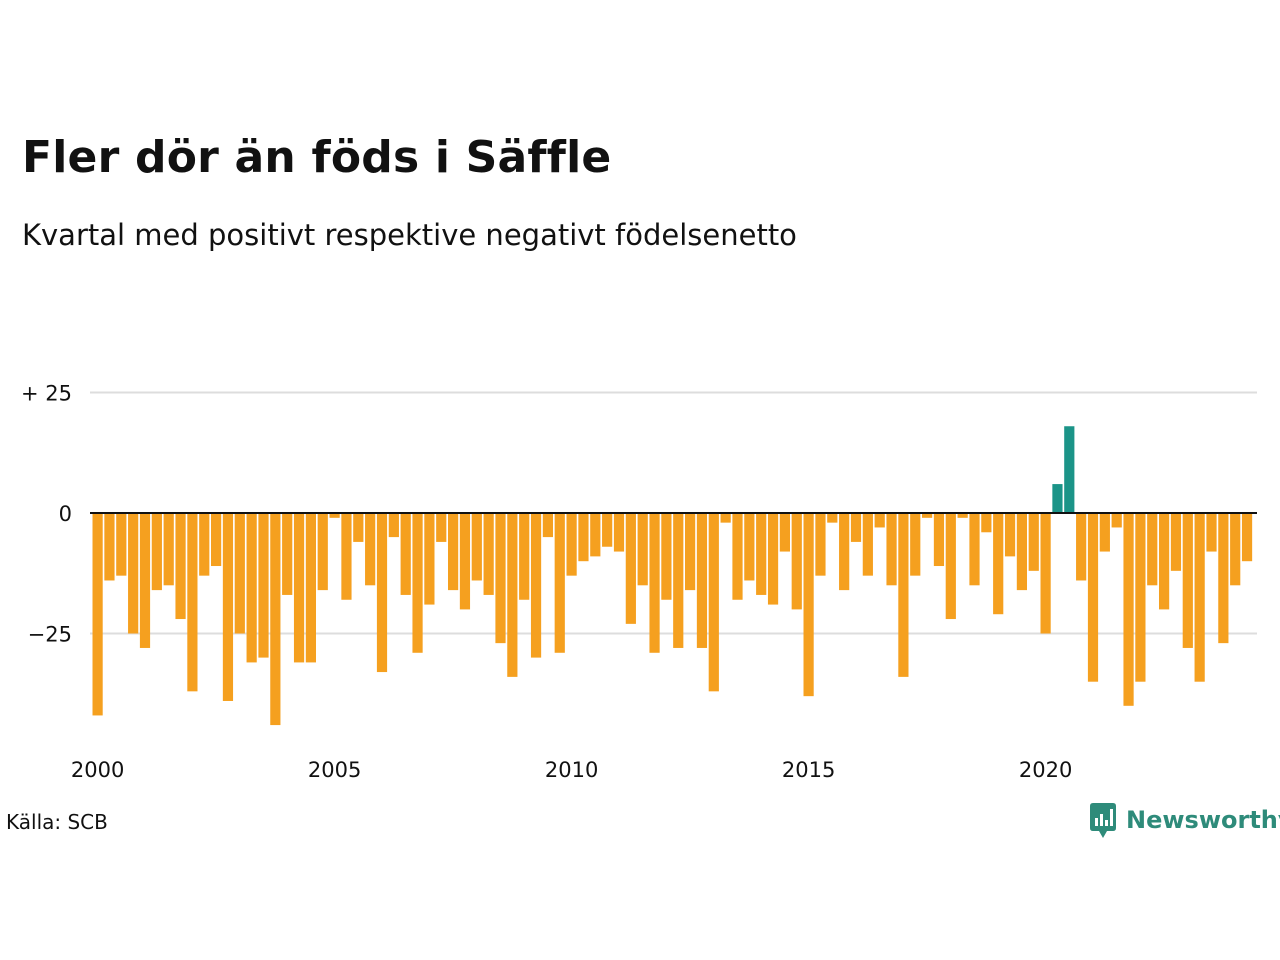  What do you see at coordinates (1103, 820) in the screenshot?
I see `newsworthy-logo-icon` at bounding box center [1103, 820].